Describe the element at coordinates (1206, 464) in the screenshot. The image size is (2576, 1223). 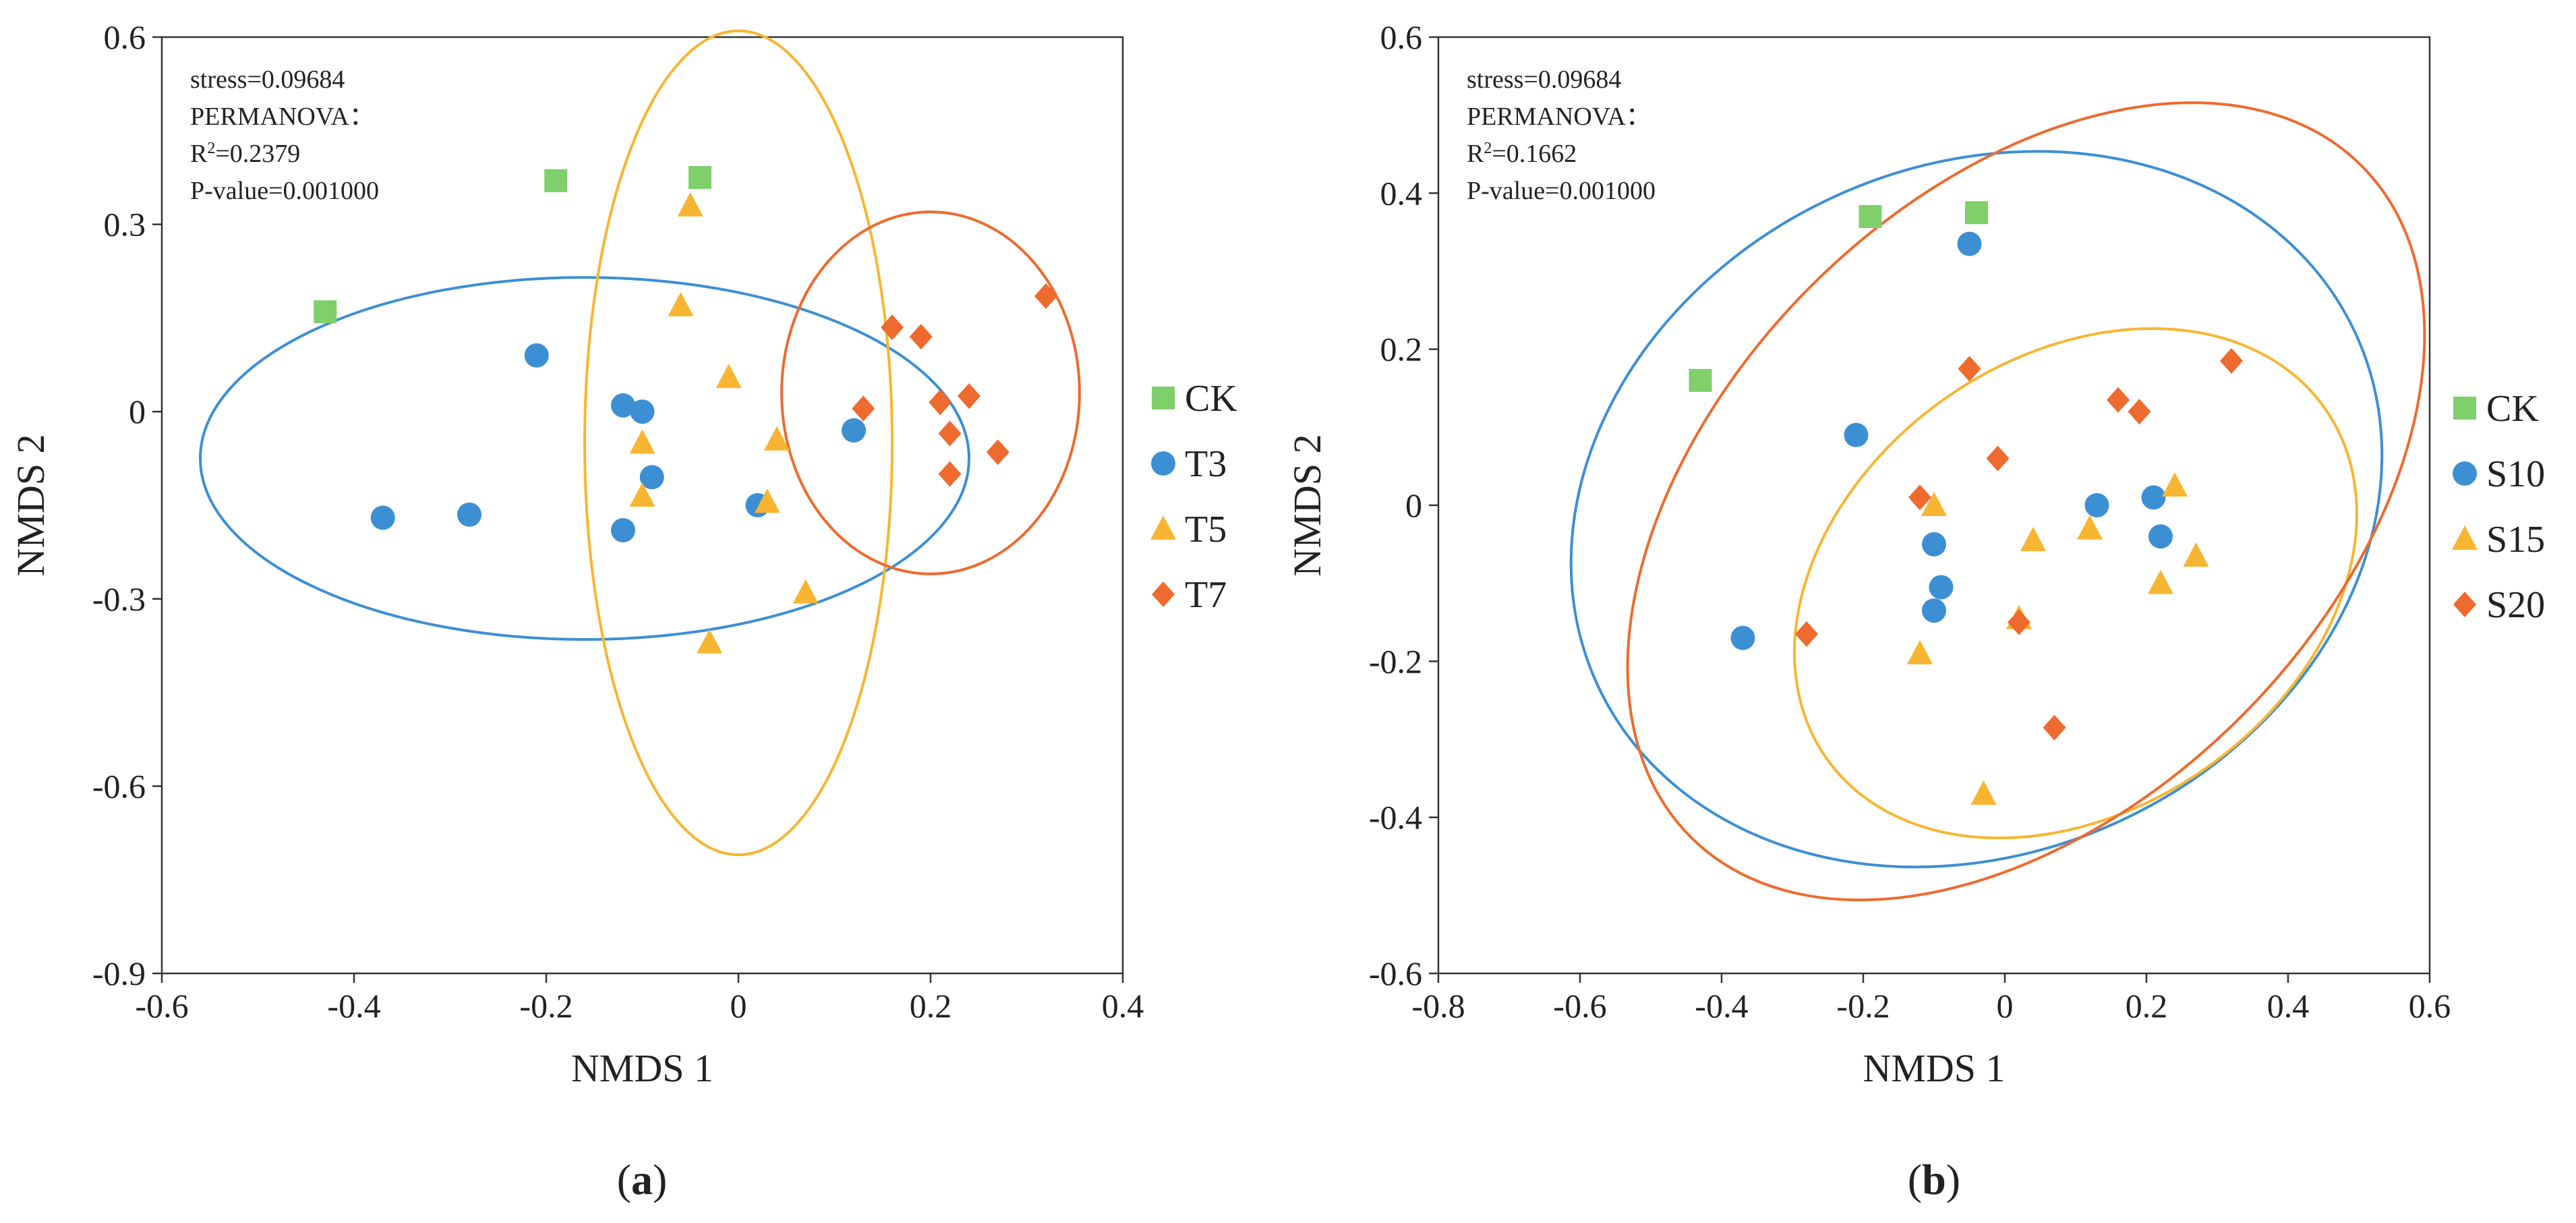
I see `legend-label-t3: T3` at that location.